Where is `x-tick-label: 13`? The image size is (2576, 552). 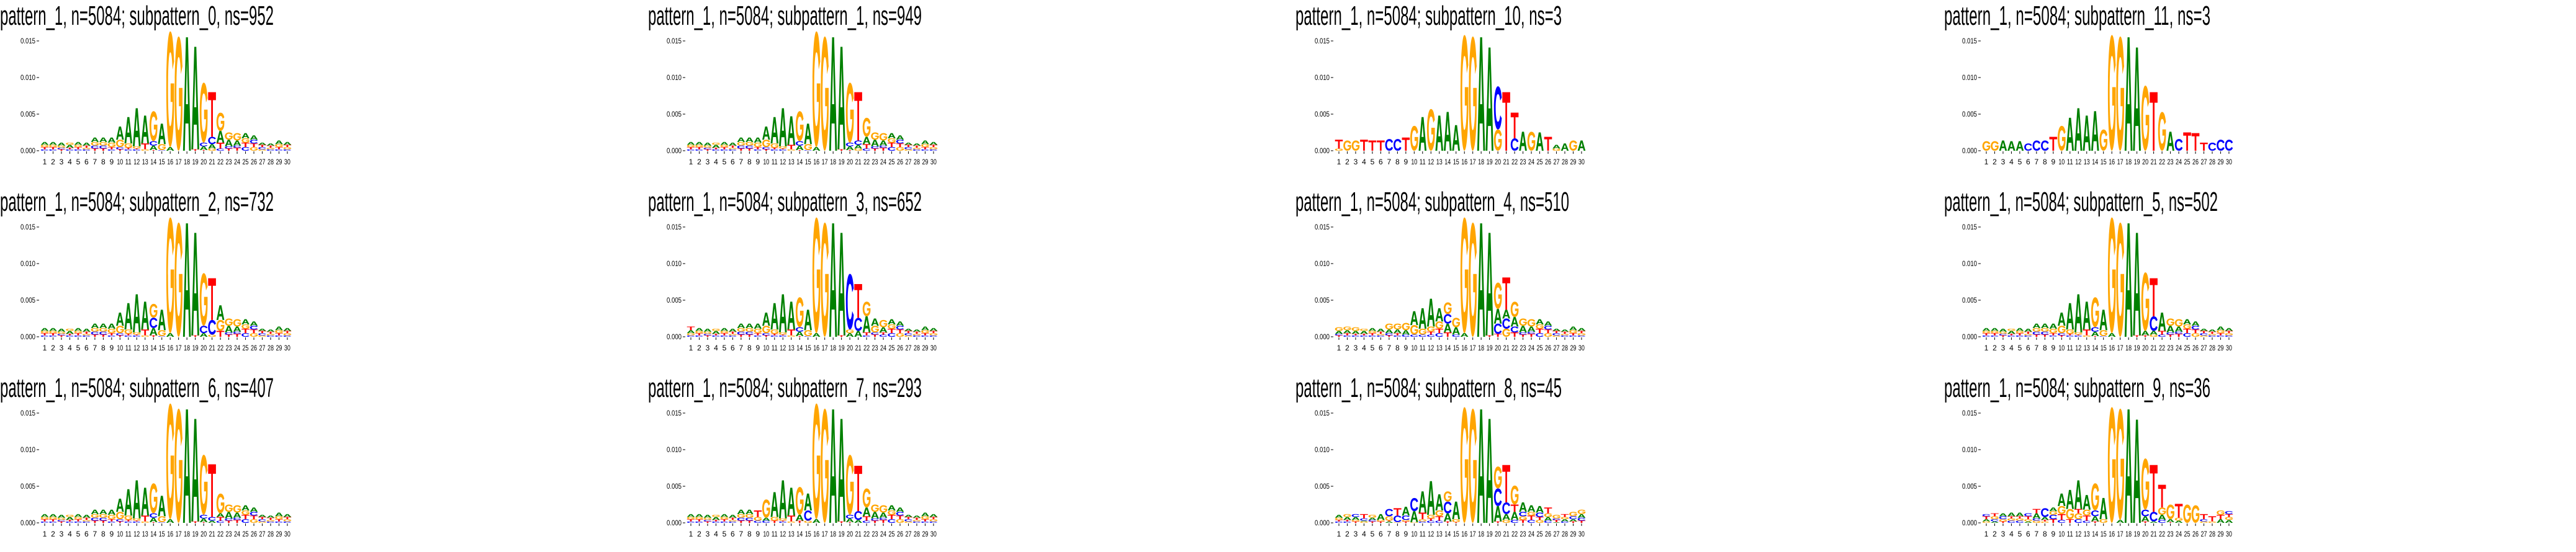 x-tick-label: 13 is located at coordinates (145, 162).